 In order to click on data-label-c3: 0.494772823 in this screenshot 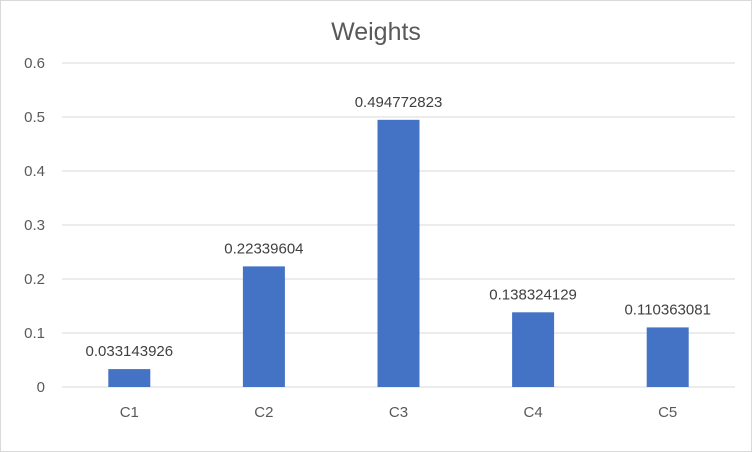, I will do `click(399, 102)`.